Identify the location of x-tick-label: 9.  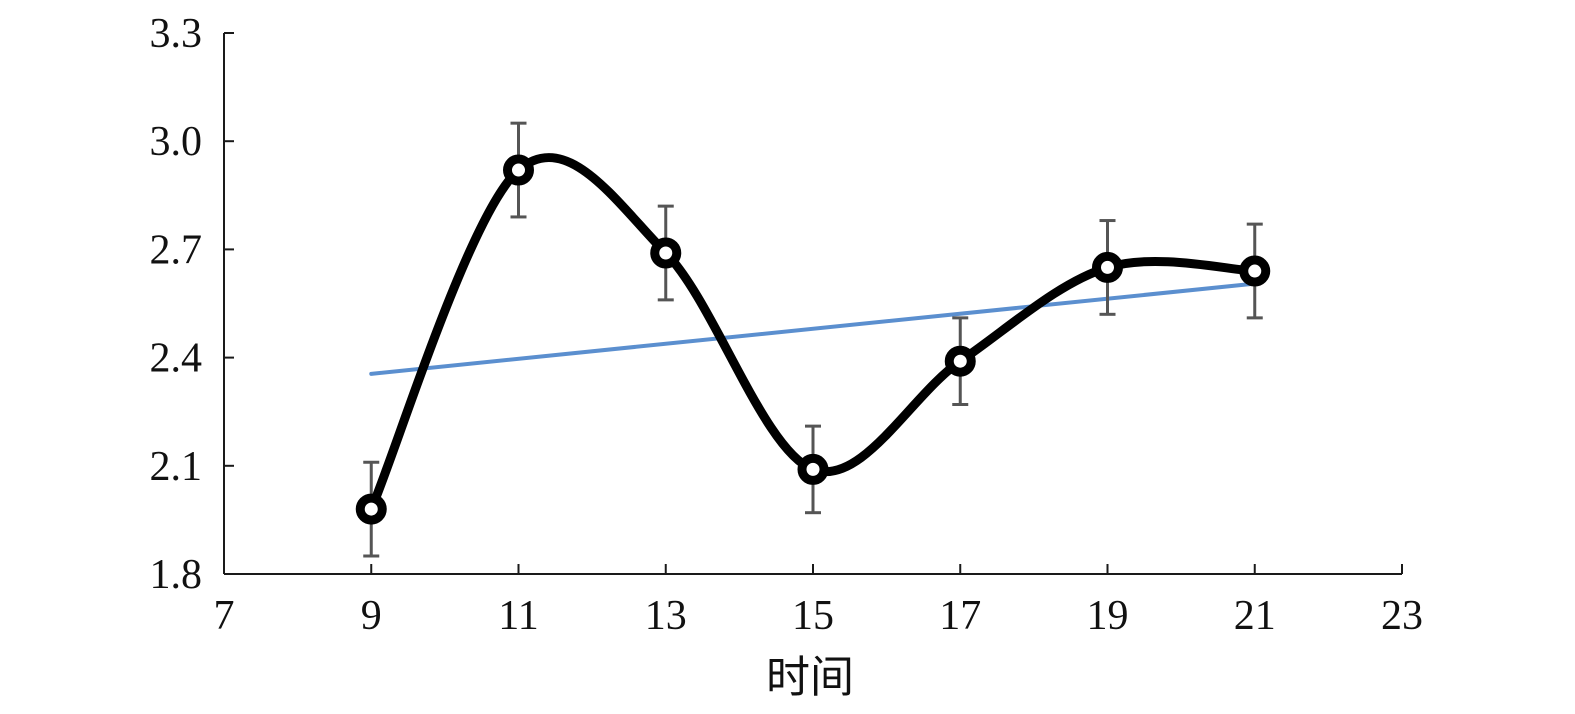
(371, 616).